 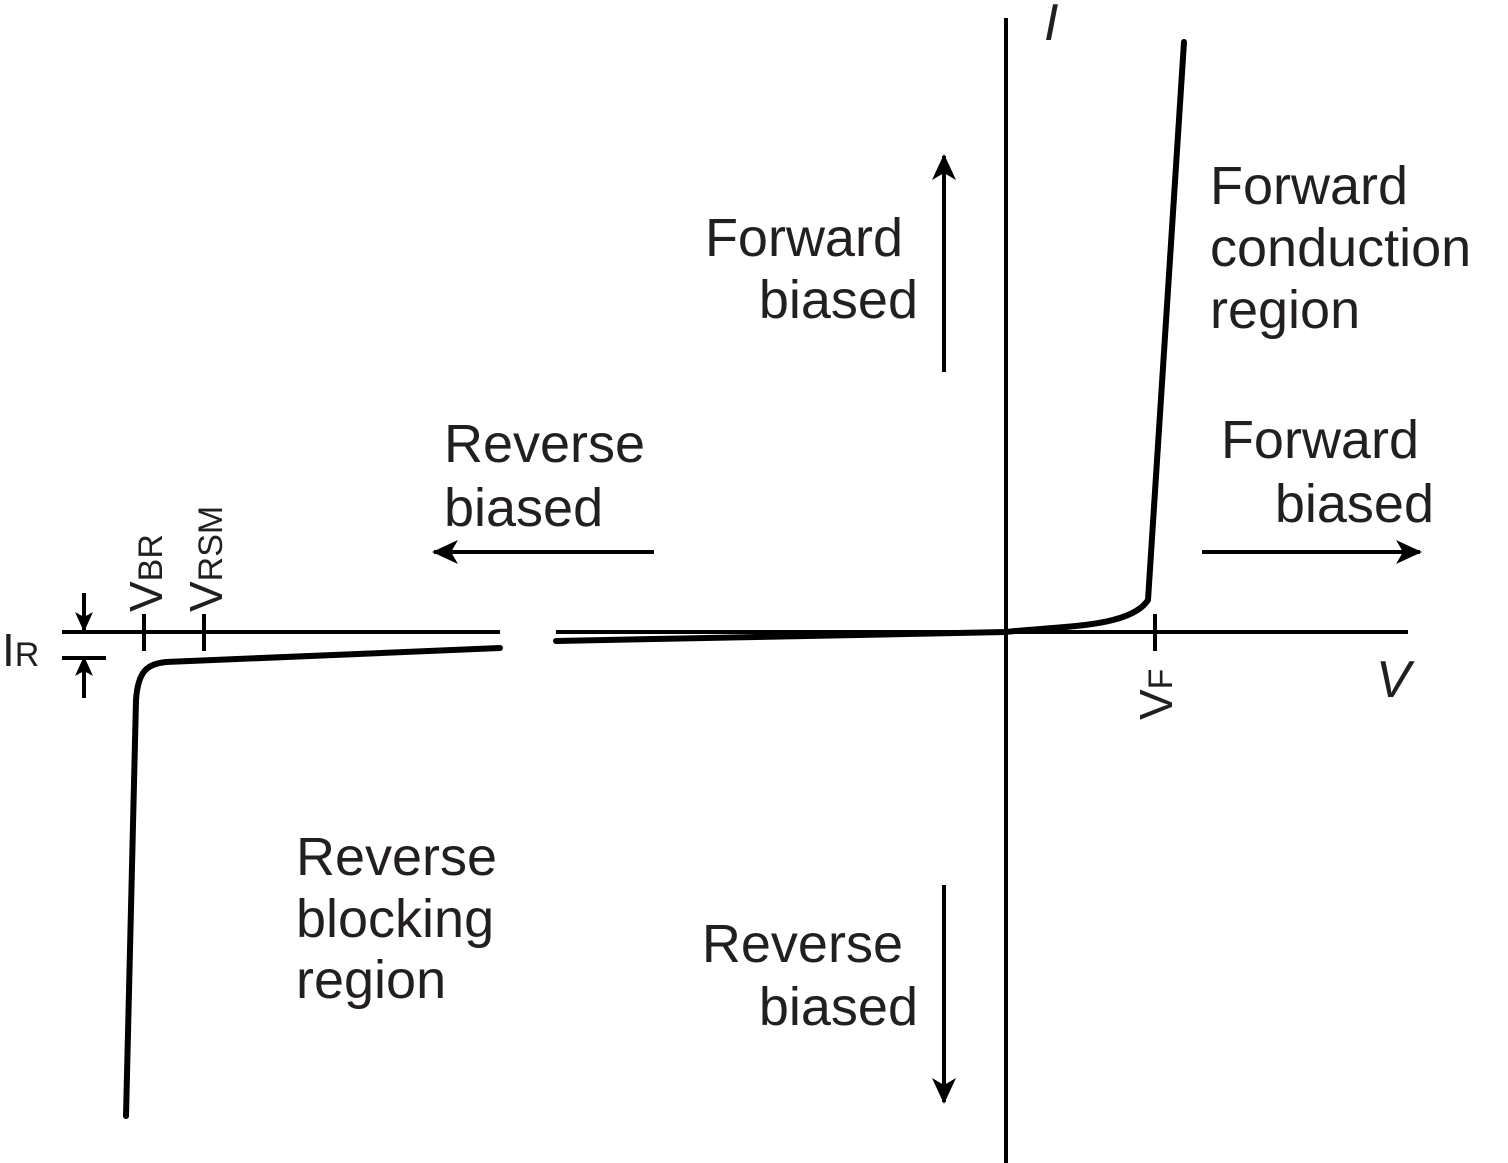 What do you see at coordinates (206, 559) in the screenshot?
I see `vrsm-label: VRSM` at bounding box center [206, 559].